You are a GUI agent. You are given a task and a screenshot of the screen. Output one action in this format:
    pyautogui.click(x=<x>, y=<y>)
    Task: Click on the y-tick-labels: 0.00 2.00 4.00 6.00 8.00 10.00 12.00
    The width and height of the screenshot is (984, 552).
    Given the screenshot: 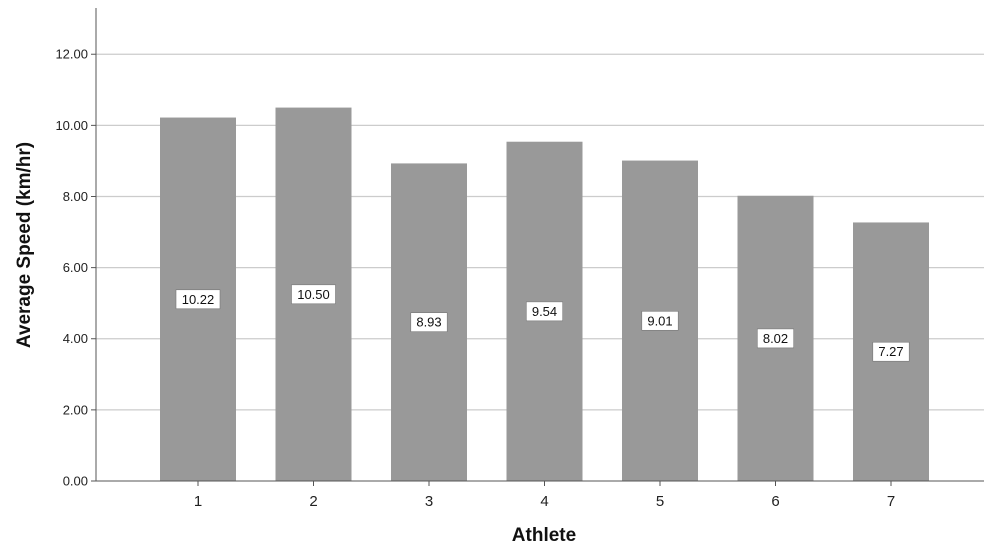 What is the action you would take?
    pyautogui.click(x=75, y=268)
    